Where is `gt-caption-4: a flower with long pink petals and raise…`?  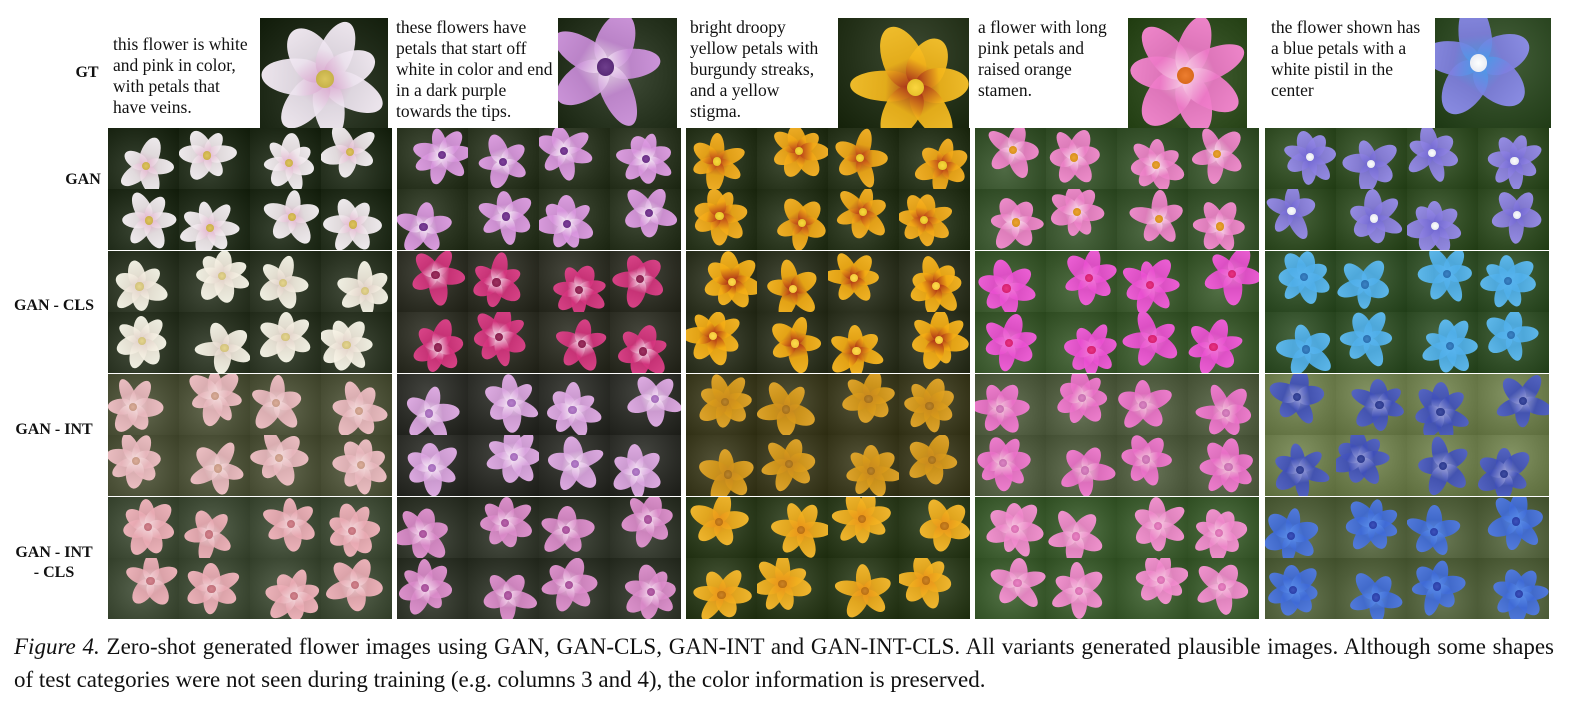
gt-caption-4: a flower with long pink petals and raise… is located at coordinates (1042, 58).